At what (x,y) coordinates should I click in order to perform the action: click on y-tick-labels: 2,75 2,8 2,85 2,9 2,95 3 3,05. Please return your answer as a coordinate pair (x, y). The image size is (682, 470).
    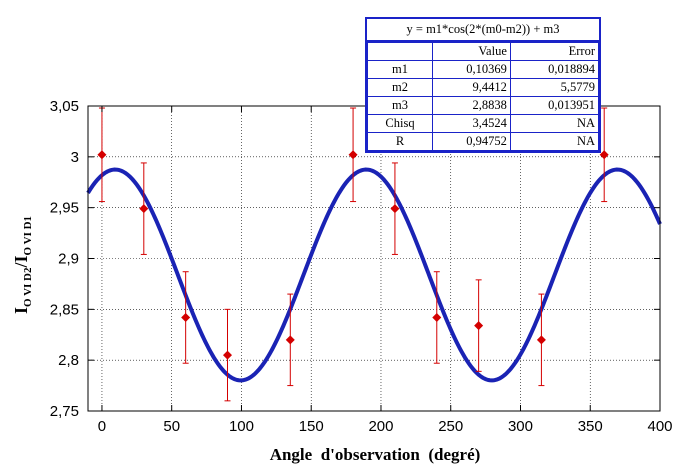
    Looking at the image, I should click on (64, 259).